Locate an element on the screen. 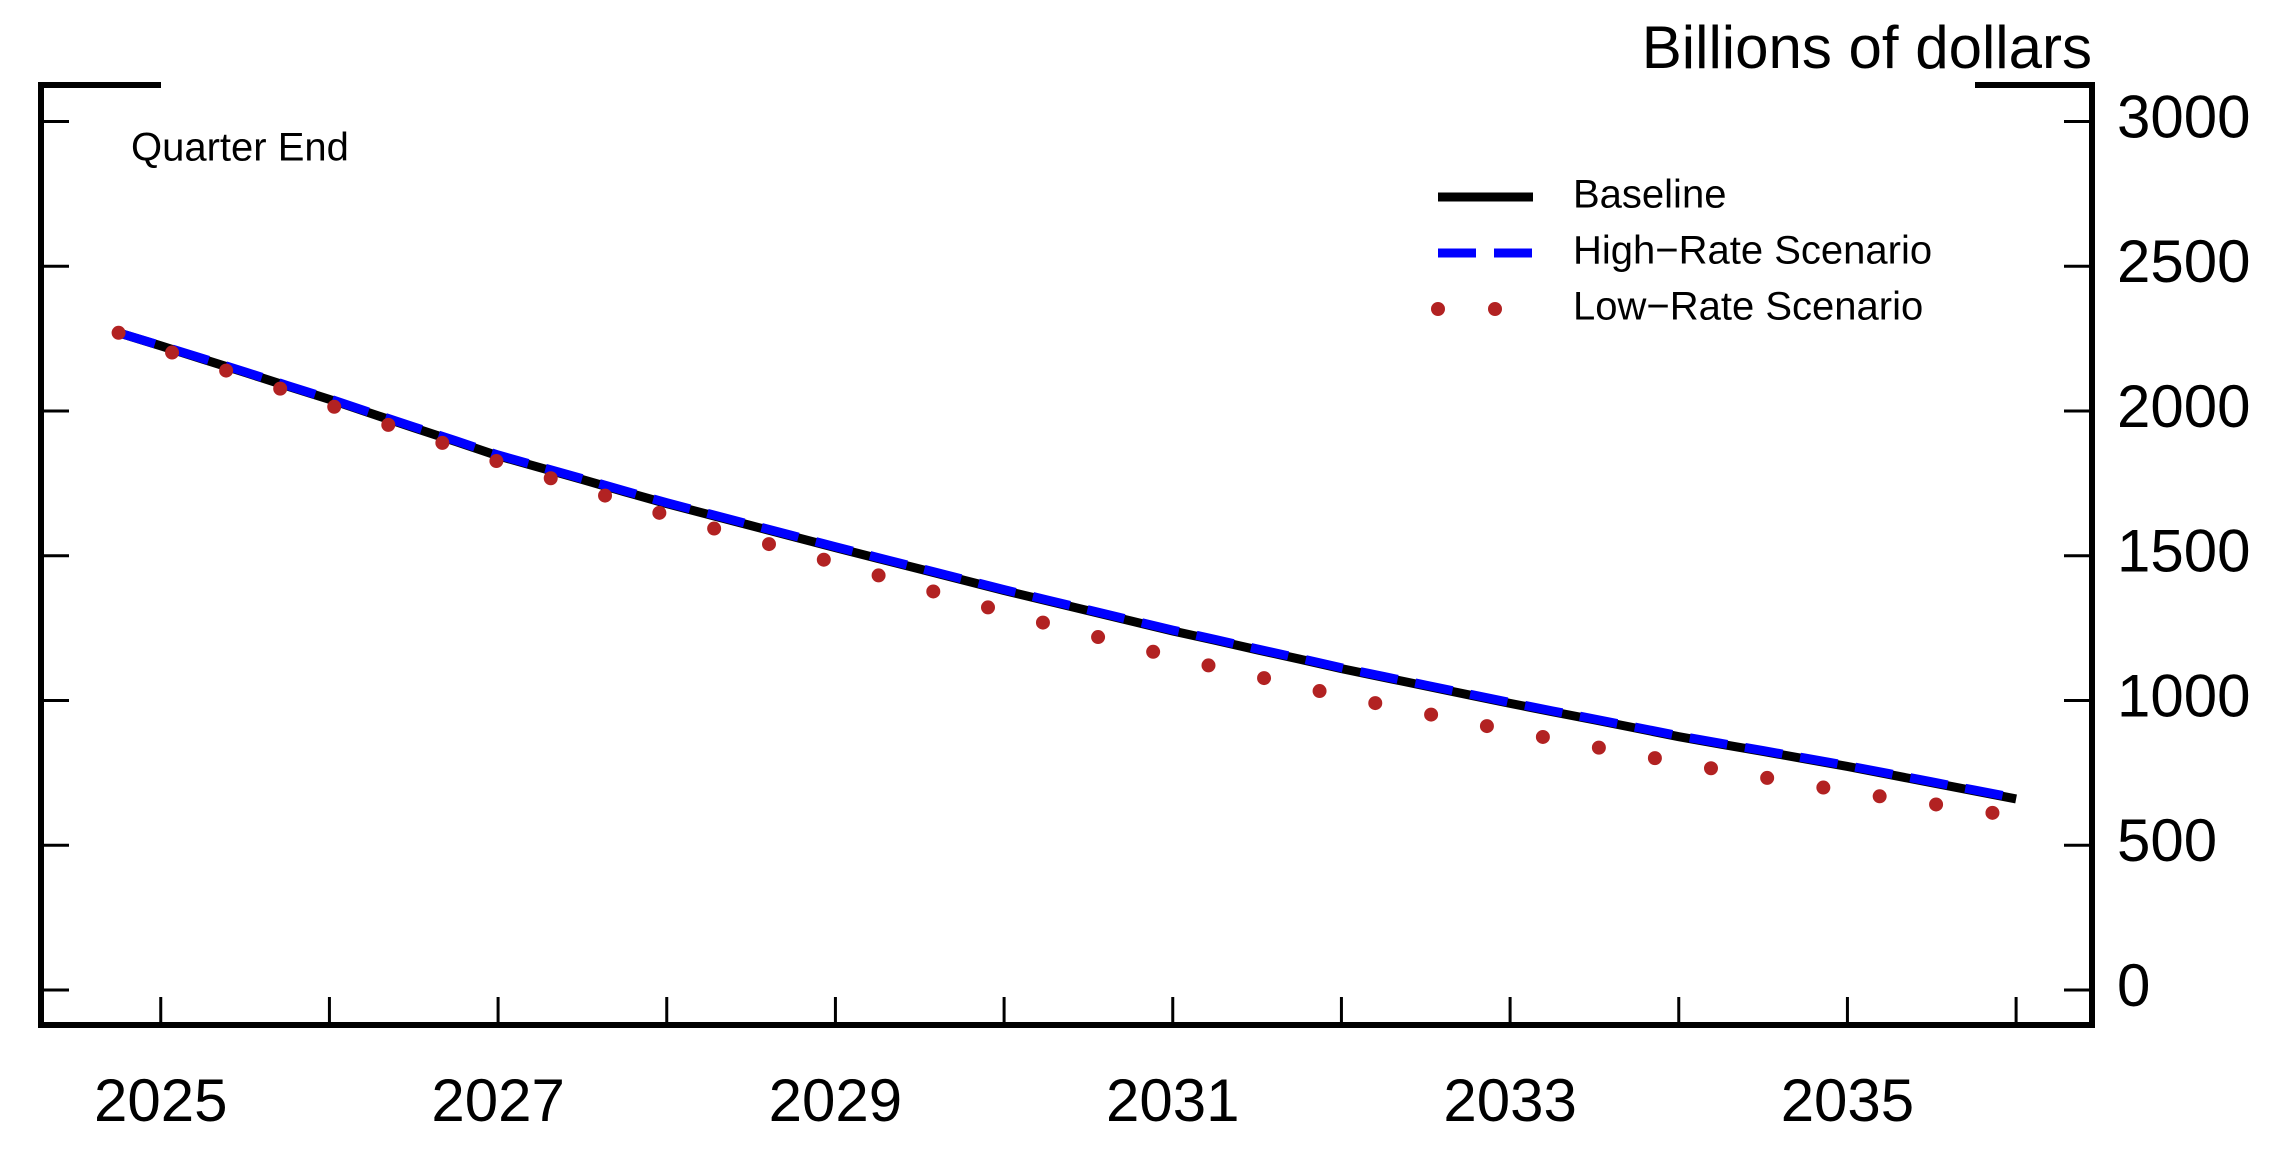 This screenshot has width=2289, height=1160. y-tick-label: 3000 is located at coordinates (2183, 116).